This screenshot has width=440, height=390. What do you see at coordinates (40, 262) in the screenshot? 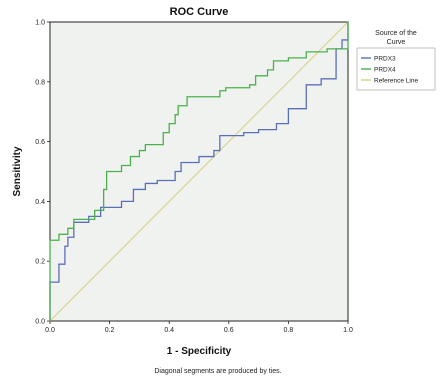
I see `y-tick-label: 0.2` at bounding box center [40, 262].